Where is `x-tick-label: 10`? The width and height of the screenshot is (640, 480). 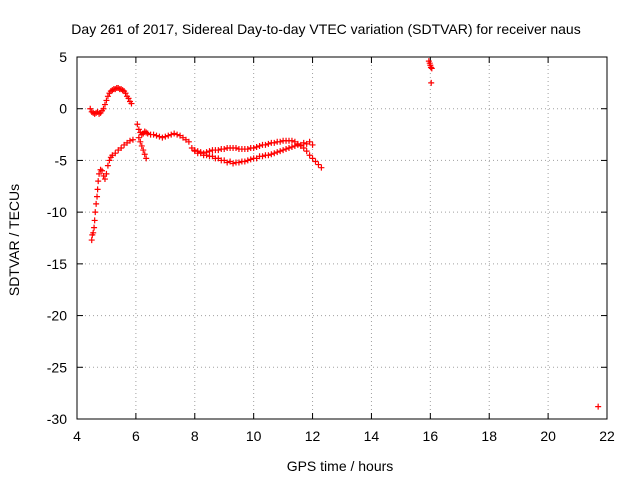
x-tick-label: 10 is located at coordinates (254, 436).